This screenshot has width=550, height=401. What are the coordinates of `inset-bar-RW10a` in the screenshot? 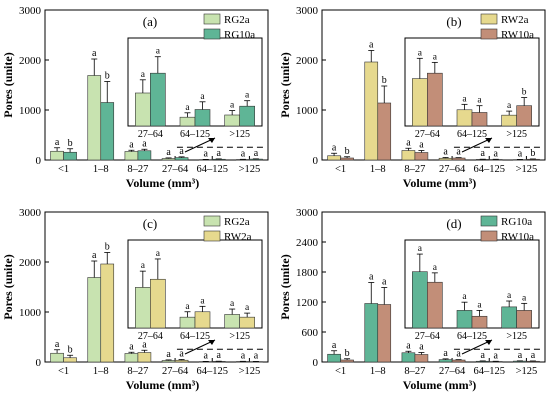 It's located at (524, 116).